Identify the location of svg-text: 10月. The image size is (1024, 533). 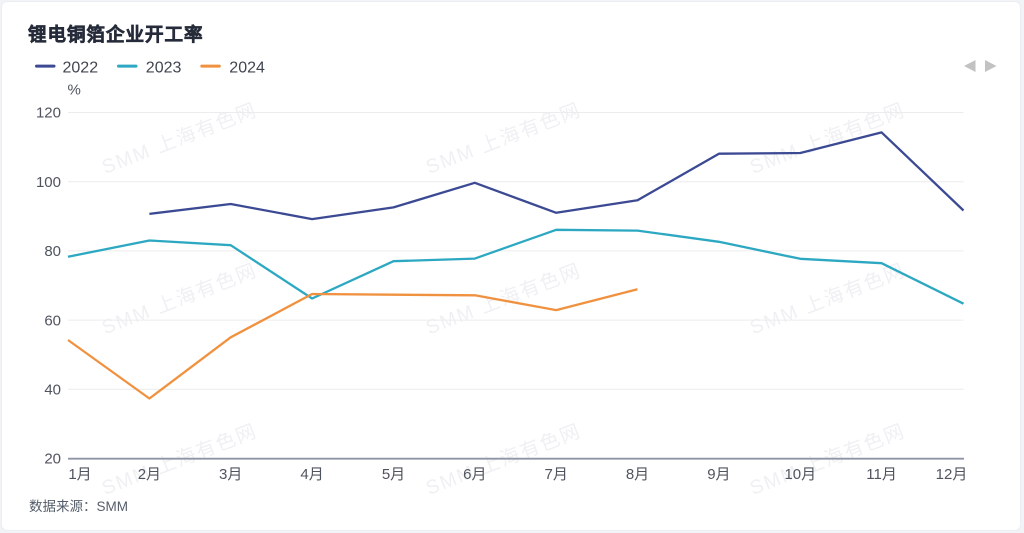
(800, 474).